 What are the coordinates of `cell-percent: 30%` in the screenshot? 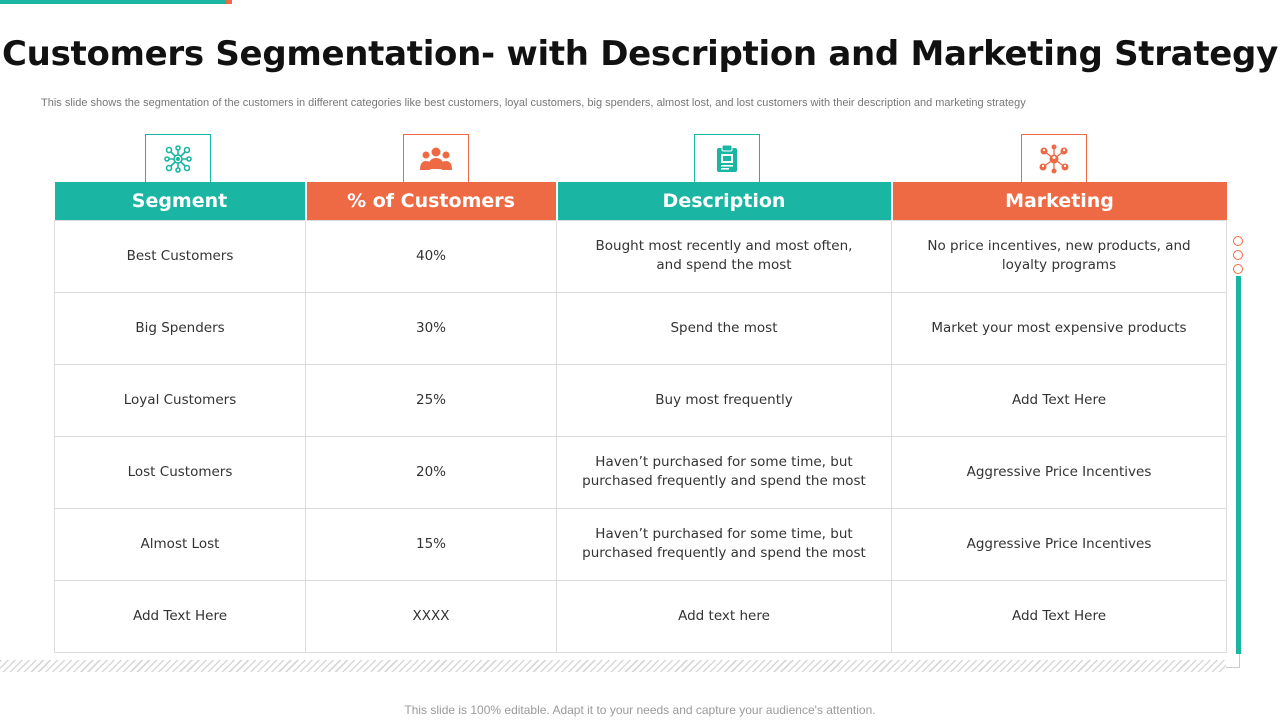 It's located at (431, 328).